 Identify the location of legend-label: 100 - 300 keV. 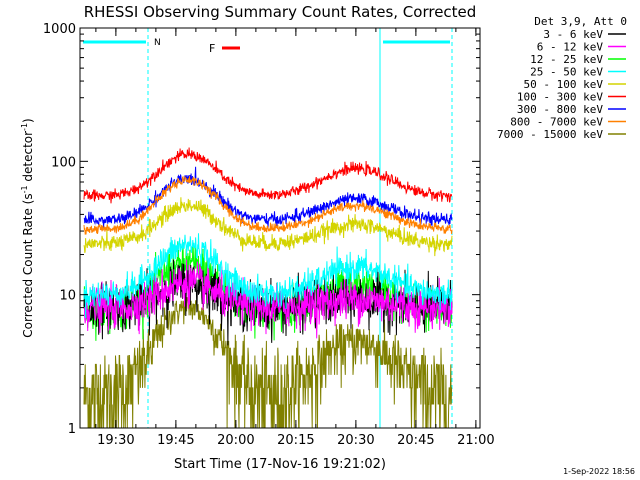
(560, 97).